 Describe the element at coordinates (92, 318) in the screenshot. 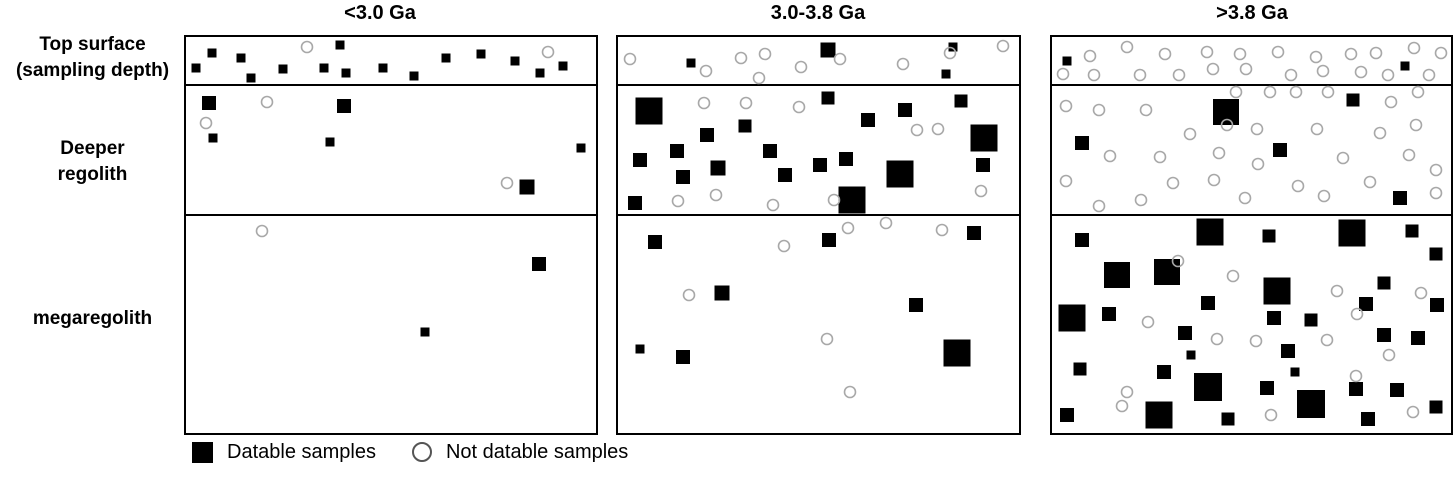

I see `row-label-megaregolith: megaregolith` at that location.